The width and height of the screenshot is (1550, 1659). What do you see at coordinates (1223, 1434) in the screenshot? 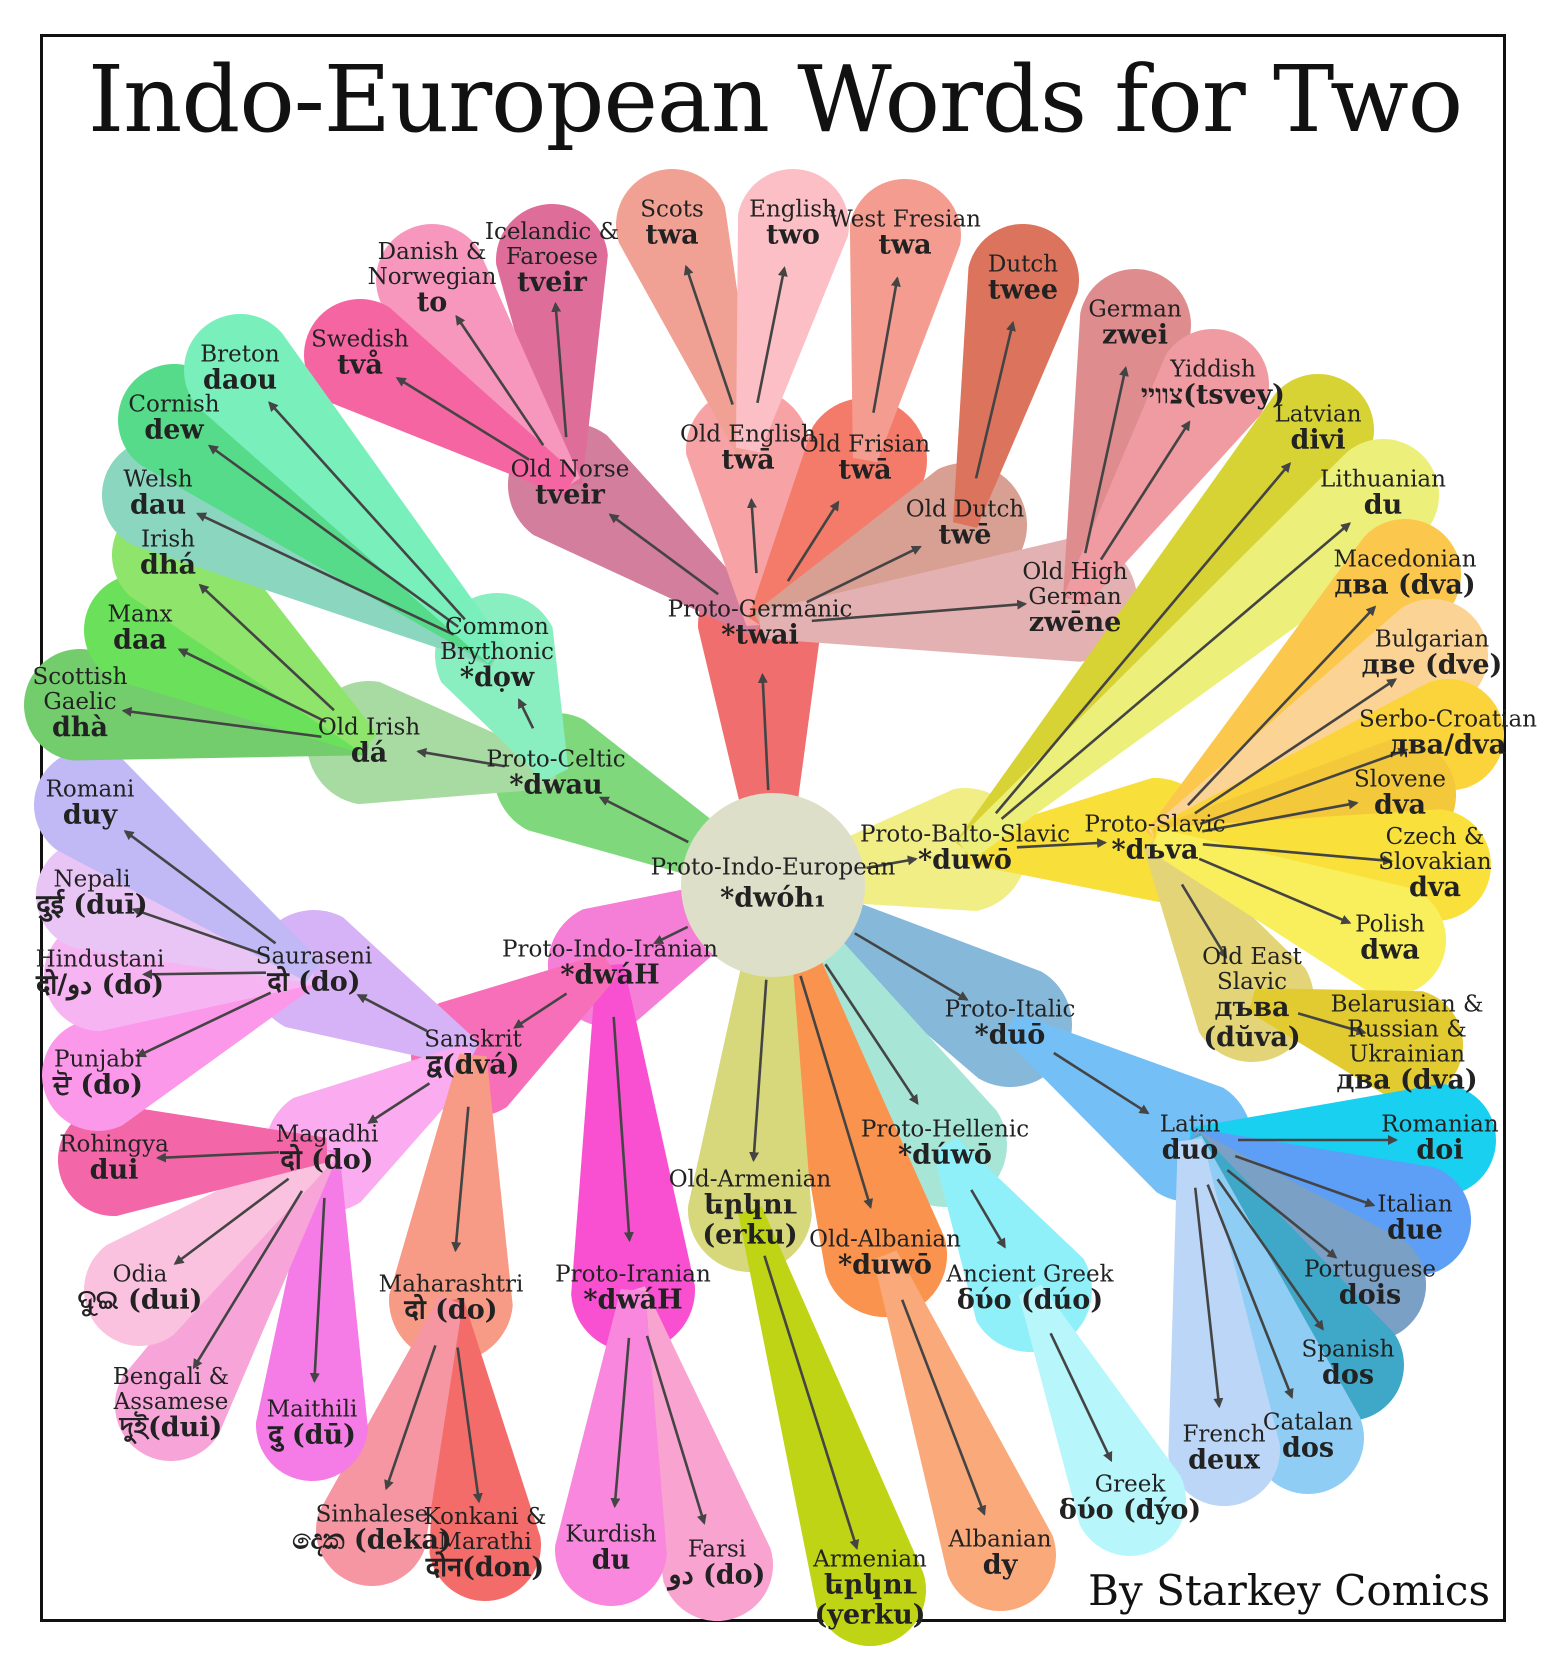
I see `node-name: French` at bounding box center [1223, 1434].